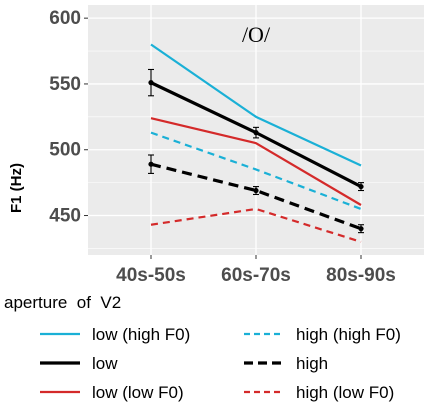  What do you see at coordinates (141, 334) in the screenshot?
I see `legend-label: low (high F0)` at bounding box center [141, 334].